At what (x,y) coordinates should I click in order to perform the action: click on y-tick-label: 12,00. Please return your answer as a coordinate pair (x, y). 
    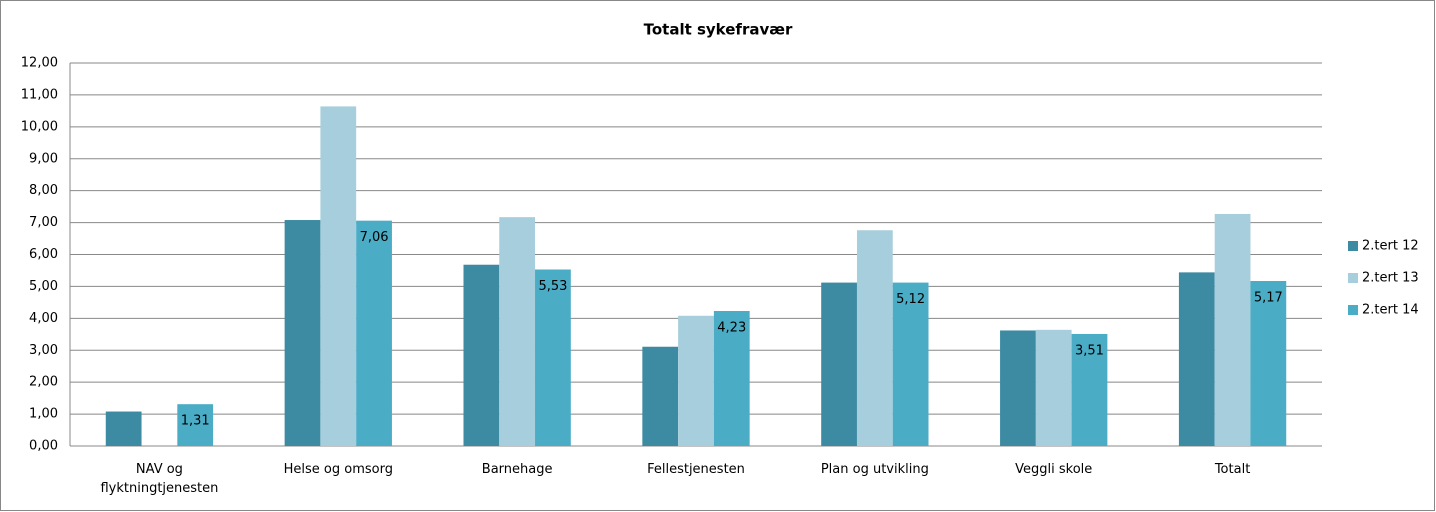
    Looking at the image, I should click on (39, 63).